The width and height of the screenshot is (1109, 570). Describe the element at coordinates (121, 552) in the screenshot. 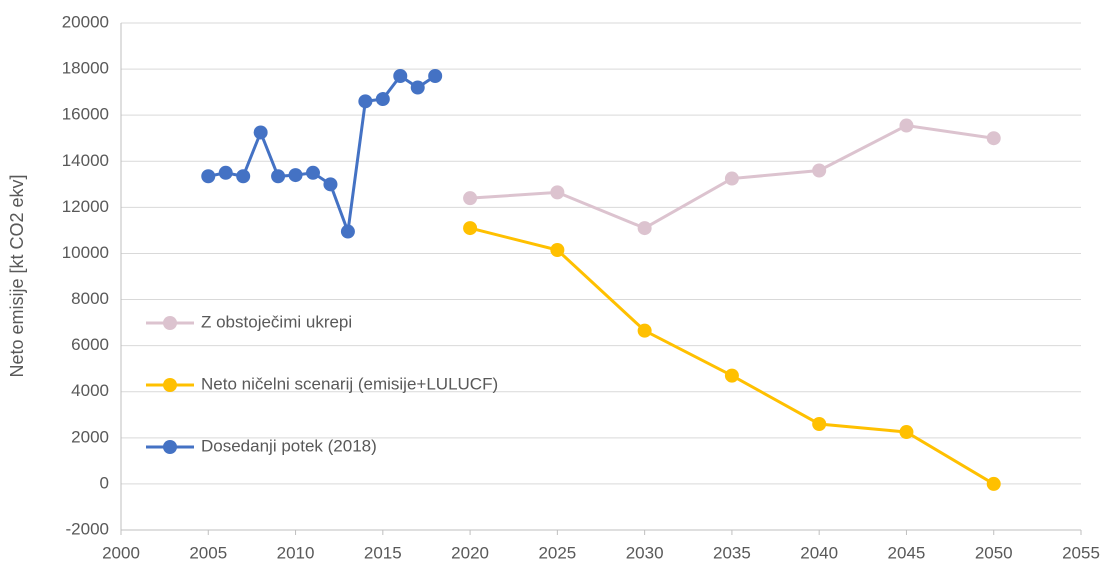

I see `x-tick-label: 2000` at that location.